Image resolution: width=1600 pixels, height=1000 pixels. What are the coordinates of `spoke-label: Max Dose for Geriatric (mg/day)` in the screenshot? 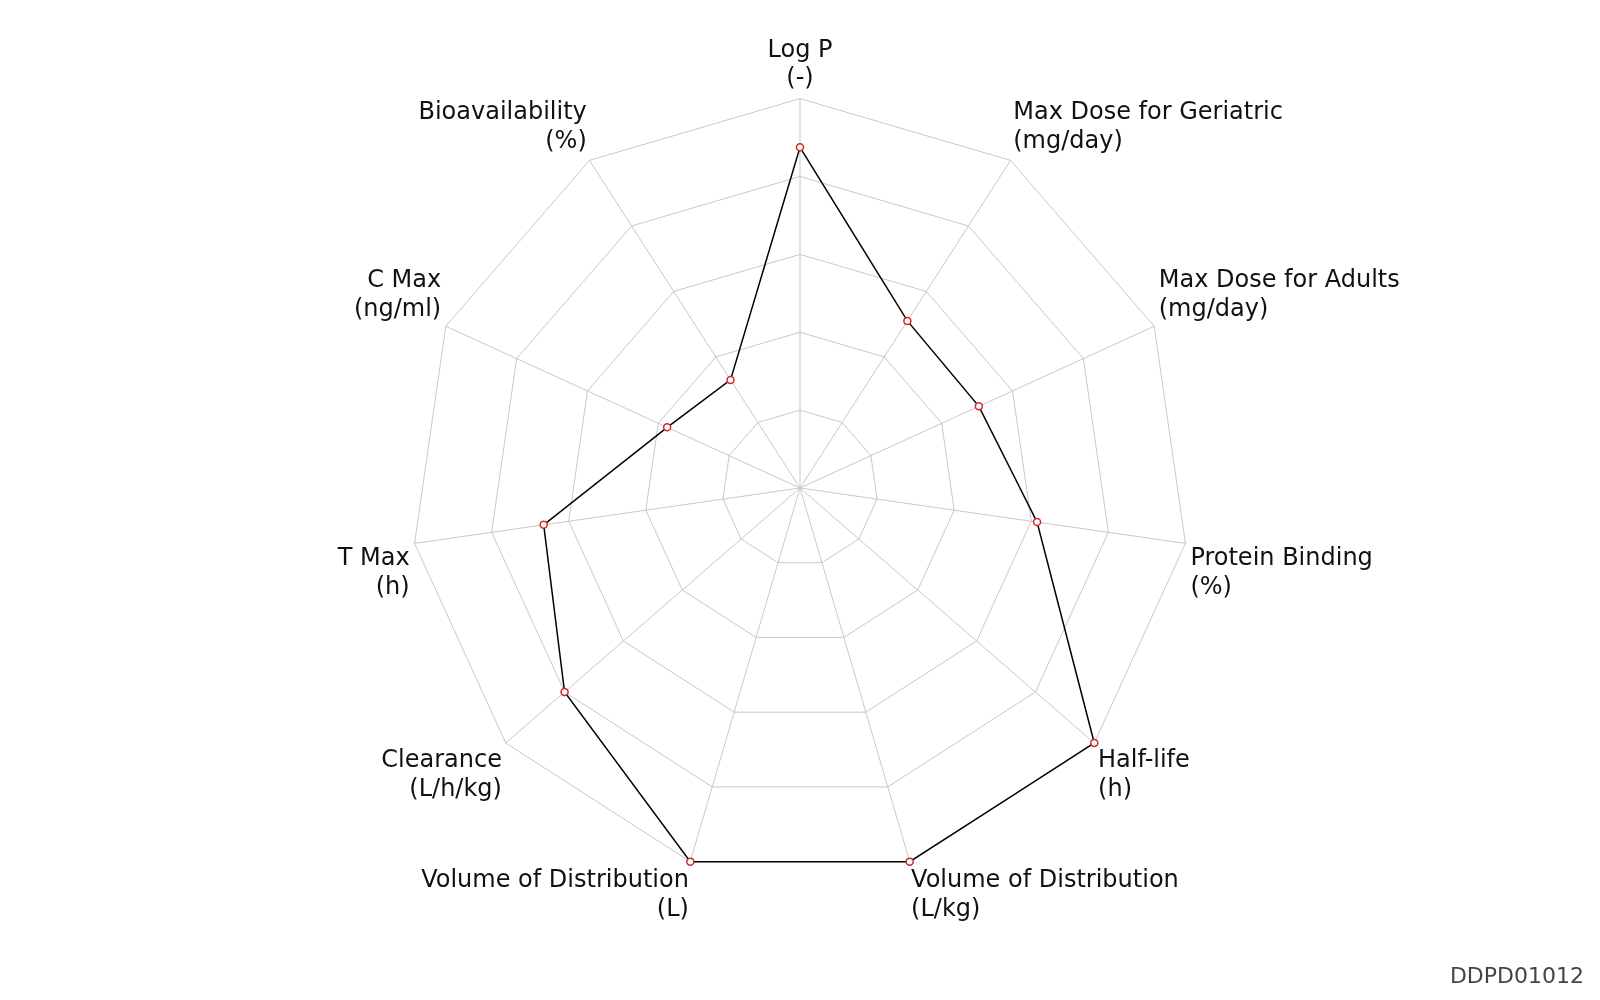 It's located at (1148, 126).